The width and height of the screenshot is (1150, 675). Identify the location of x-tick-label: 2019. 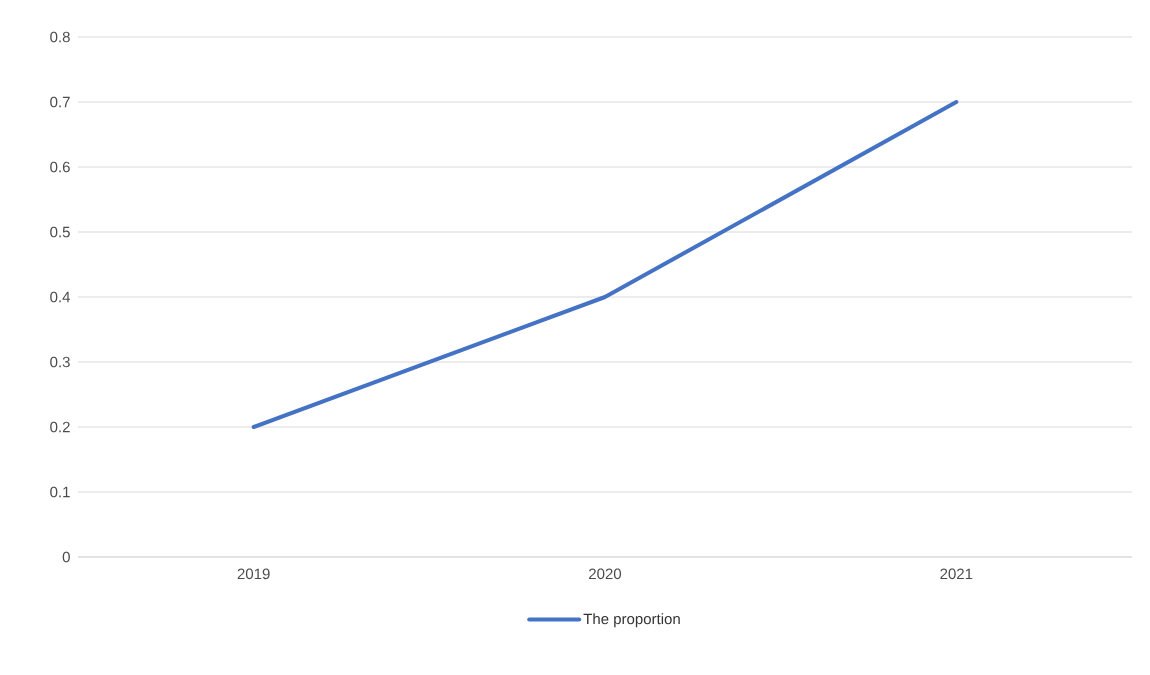
(253, 574).